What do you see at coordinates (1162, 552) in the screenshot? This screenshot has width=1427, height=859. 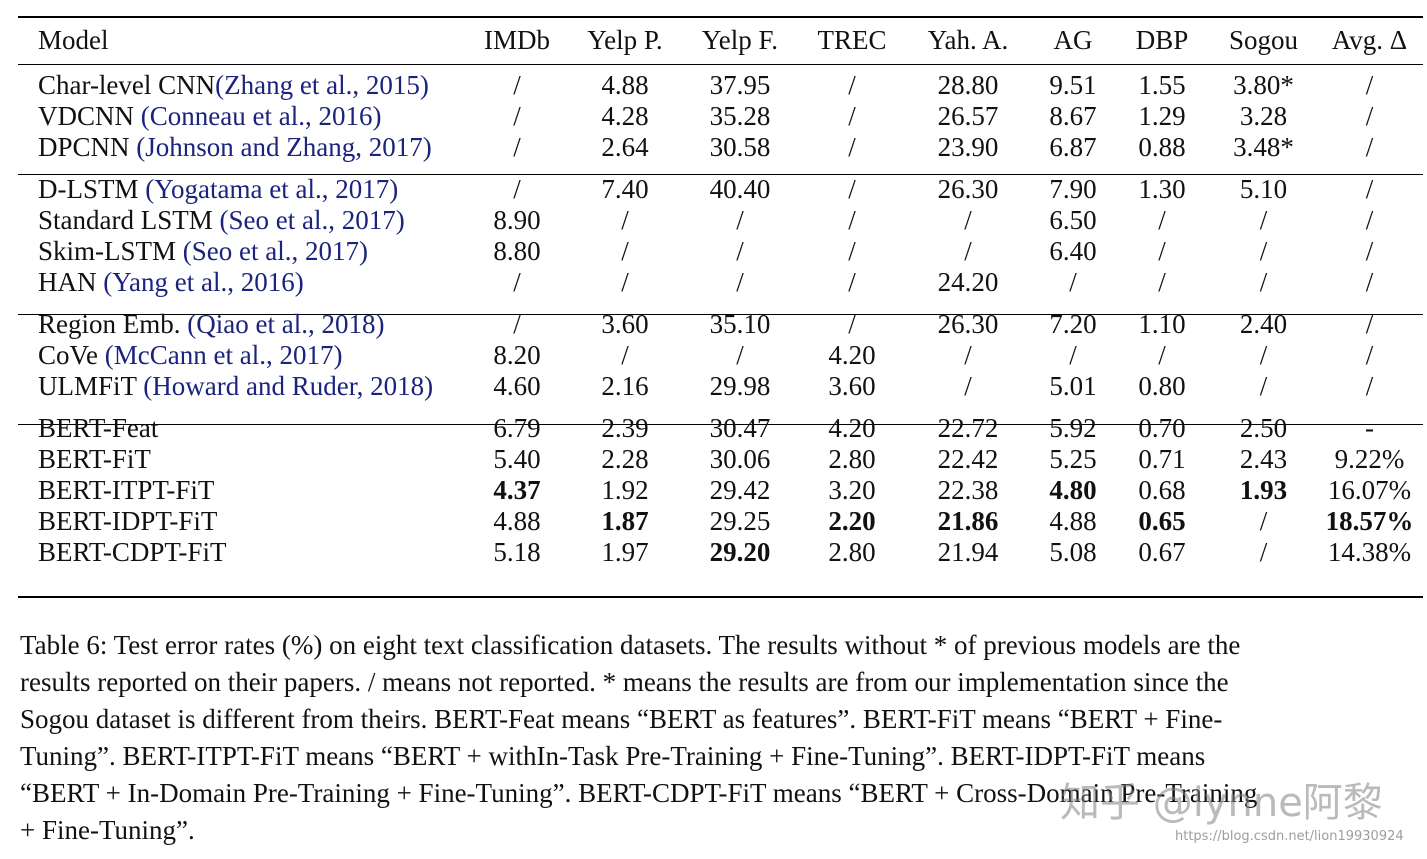 I see `value-cell: 0.67` at bounding box center [1162, 552].